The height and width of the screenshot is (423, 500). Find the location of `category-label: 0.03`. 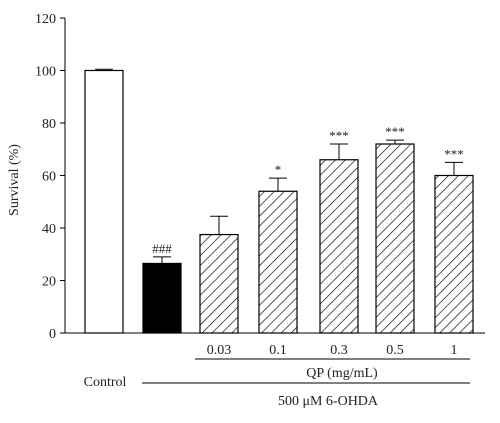

category-label: 0.03 is located at coordinates (219, 350).